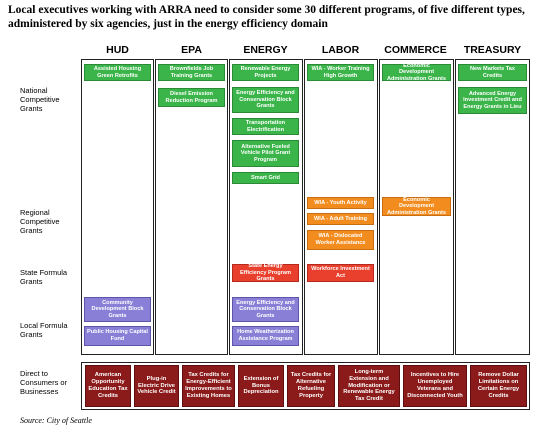  I want to click on program-wia-high-growth: WIA - Worker Training High Growth, so click(340, 72).